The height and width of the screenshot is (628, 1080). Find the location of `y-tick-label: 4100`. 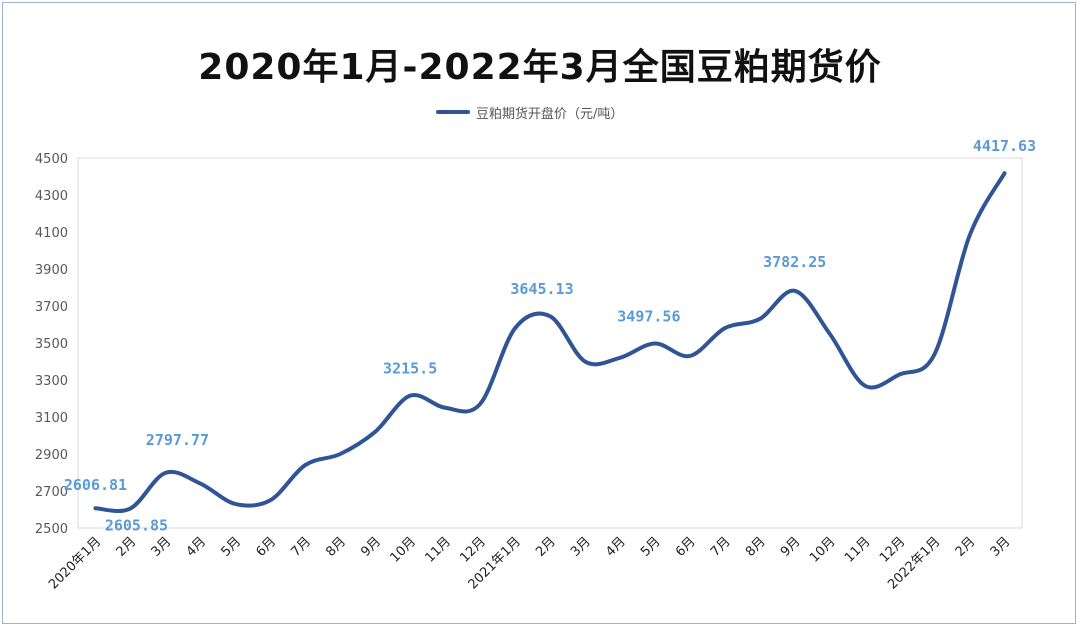

y-tick-label: 4100 is located at coordinates (51, 233).